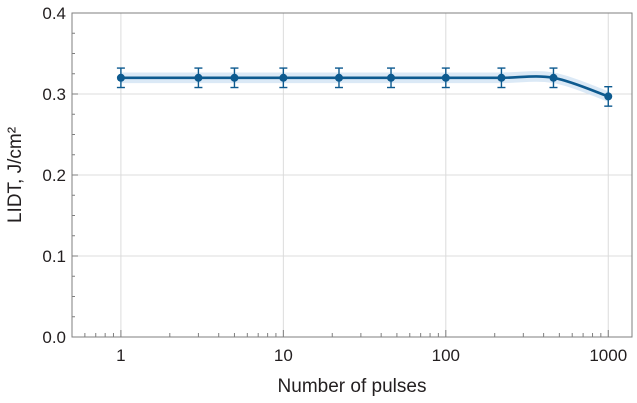 This screenshot has width=637, height=403. Describe the element at coordinates (446, 355) in the screenshot. I see `x-tick-label: 100` at that location.